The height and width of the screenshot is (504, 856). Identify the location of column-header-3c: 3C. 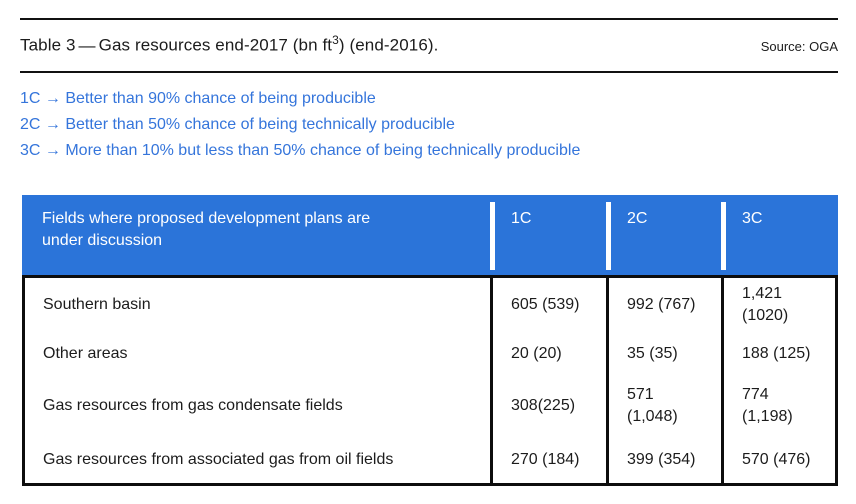
(779, 235).